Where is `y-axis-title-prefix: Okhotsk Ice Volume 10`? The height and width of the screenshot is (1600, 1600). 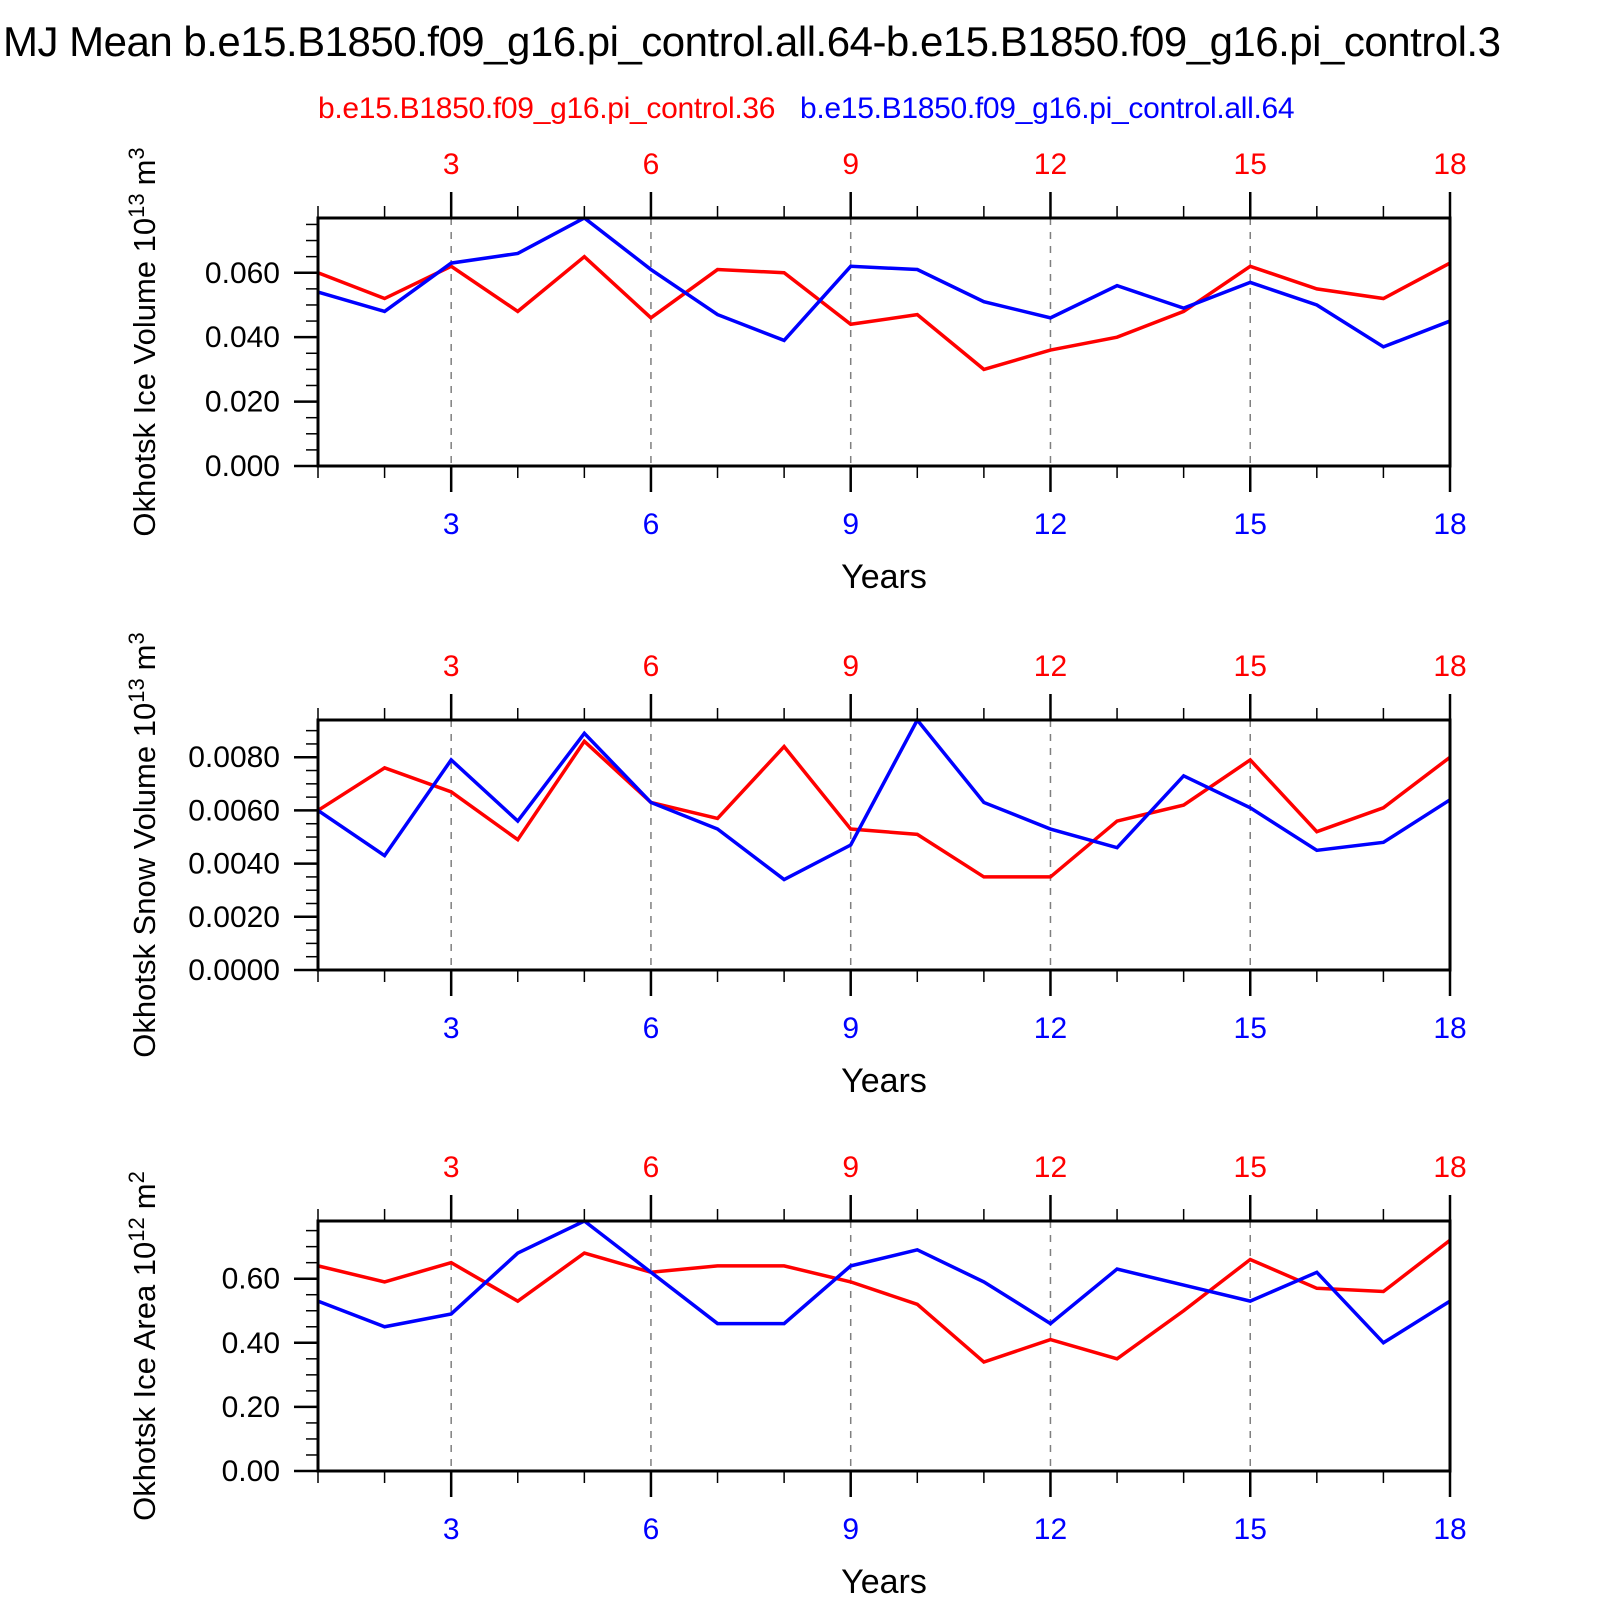
y-axis-title-prefix: Okhotsk Ice Volume 10 is located at coordinates (144, 377).